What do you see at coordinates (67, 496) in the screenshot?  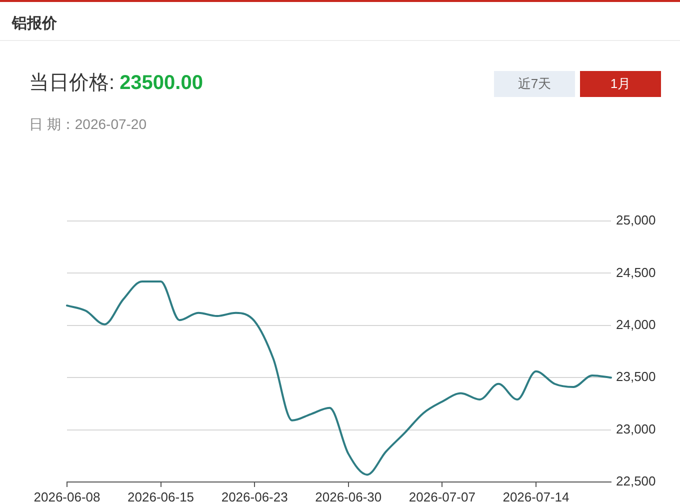 I see `x-tick-label: 2026-06-08` at bounding box center [67, 496].